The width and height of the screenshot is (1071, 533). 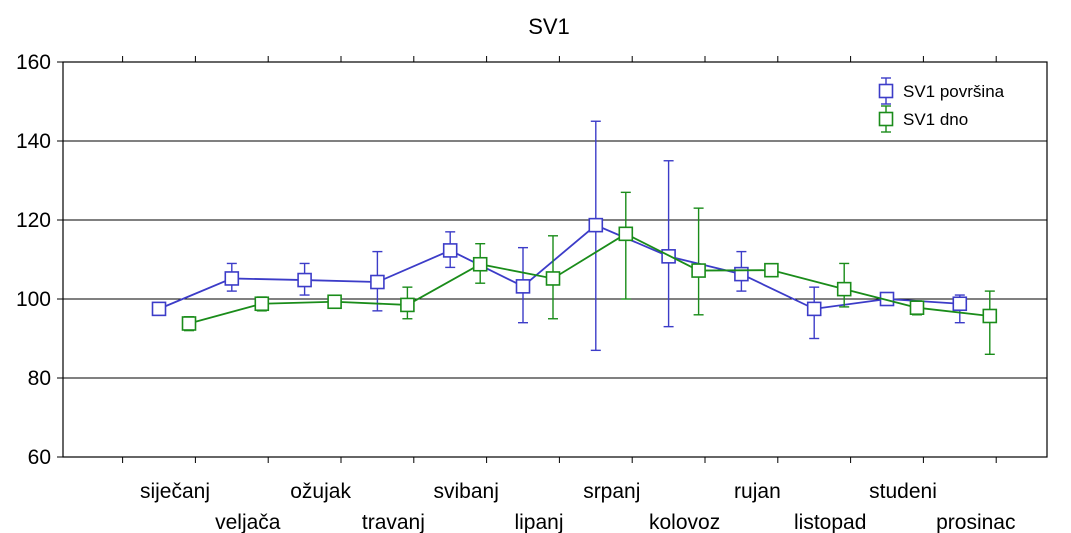 I want to click on x-tick-label: ožujak, so click(x=320, y=491).